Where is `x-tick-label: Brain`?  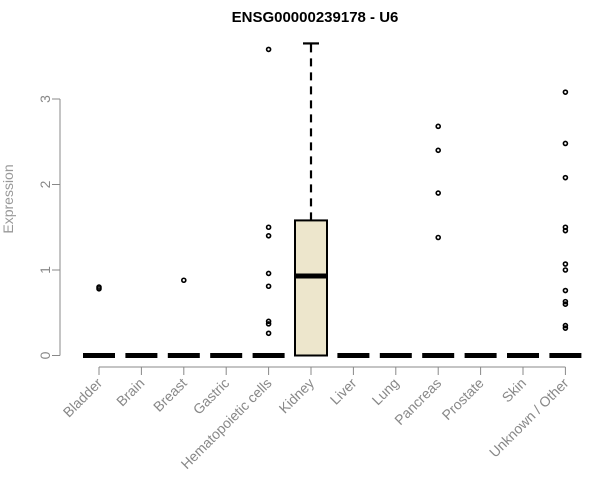
x-tick-label: Brain is located at coordinates (130, 392).